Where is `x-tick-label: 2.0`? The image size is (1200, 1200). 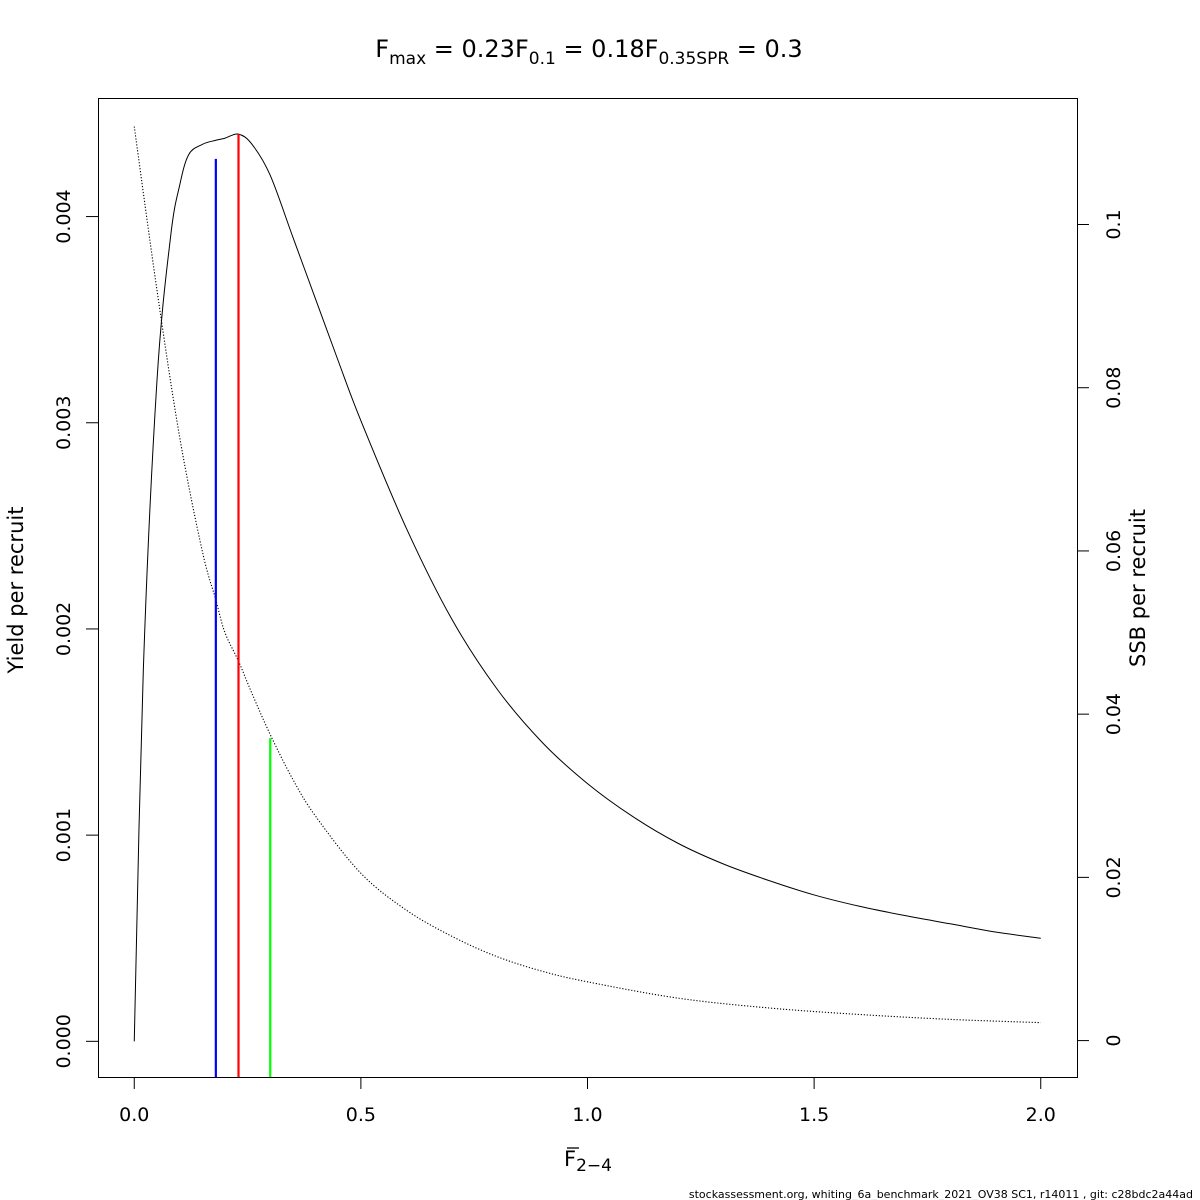
x-tick-label: 2.0 is located at coordinates (1041, 1115).